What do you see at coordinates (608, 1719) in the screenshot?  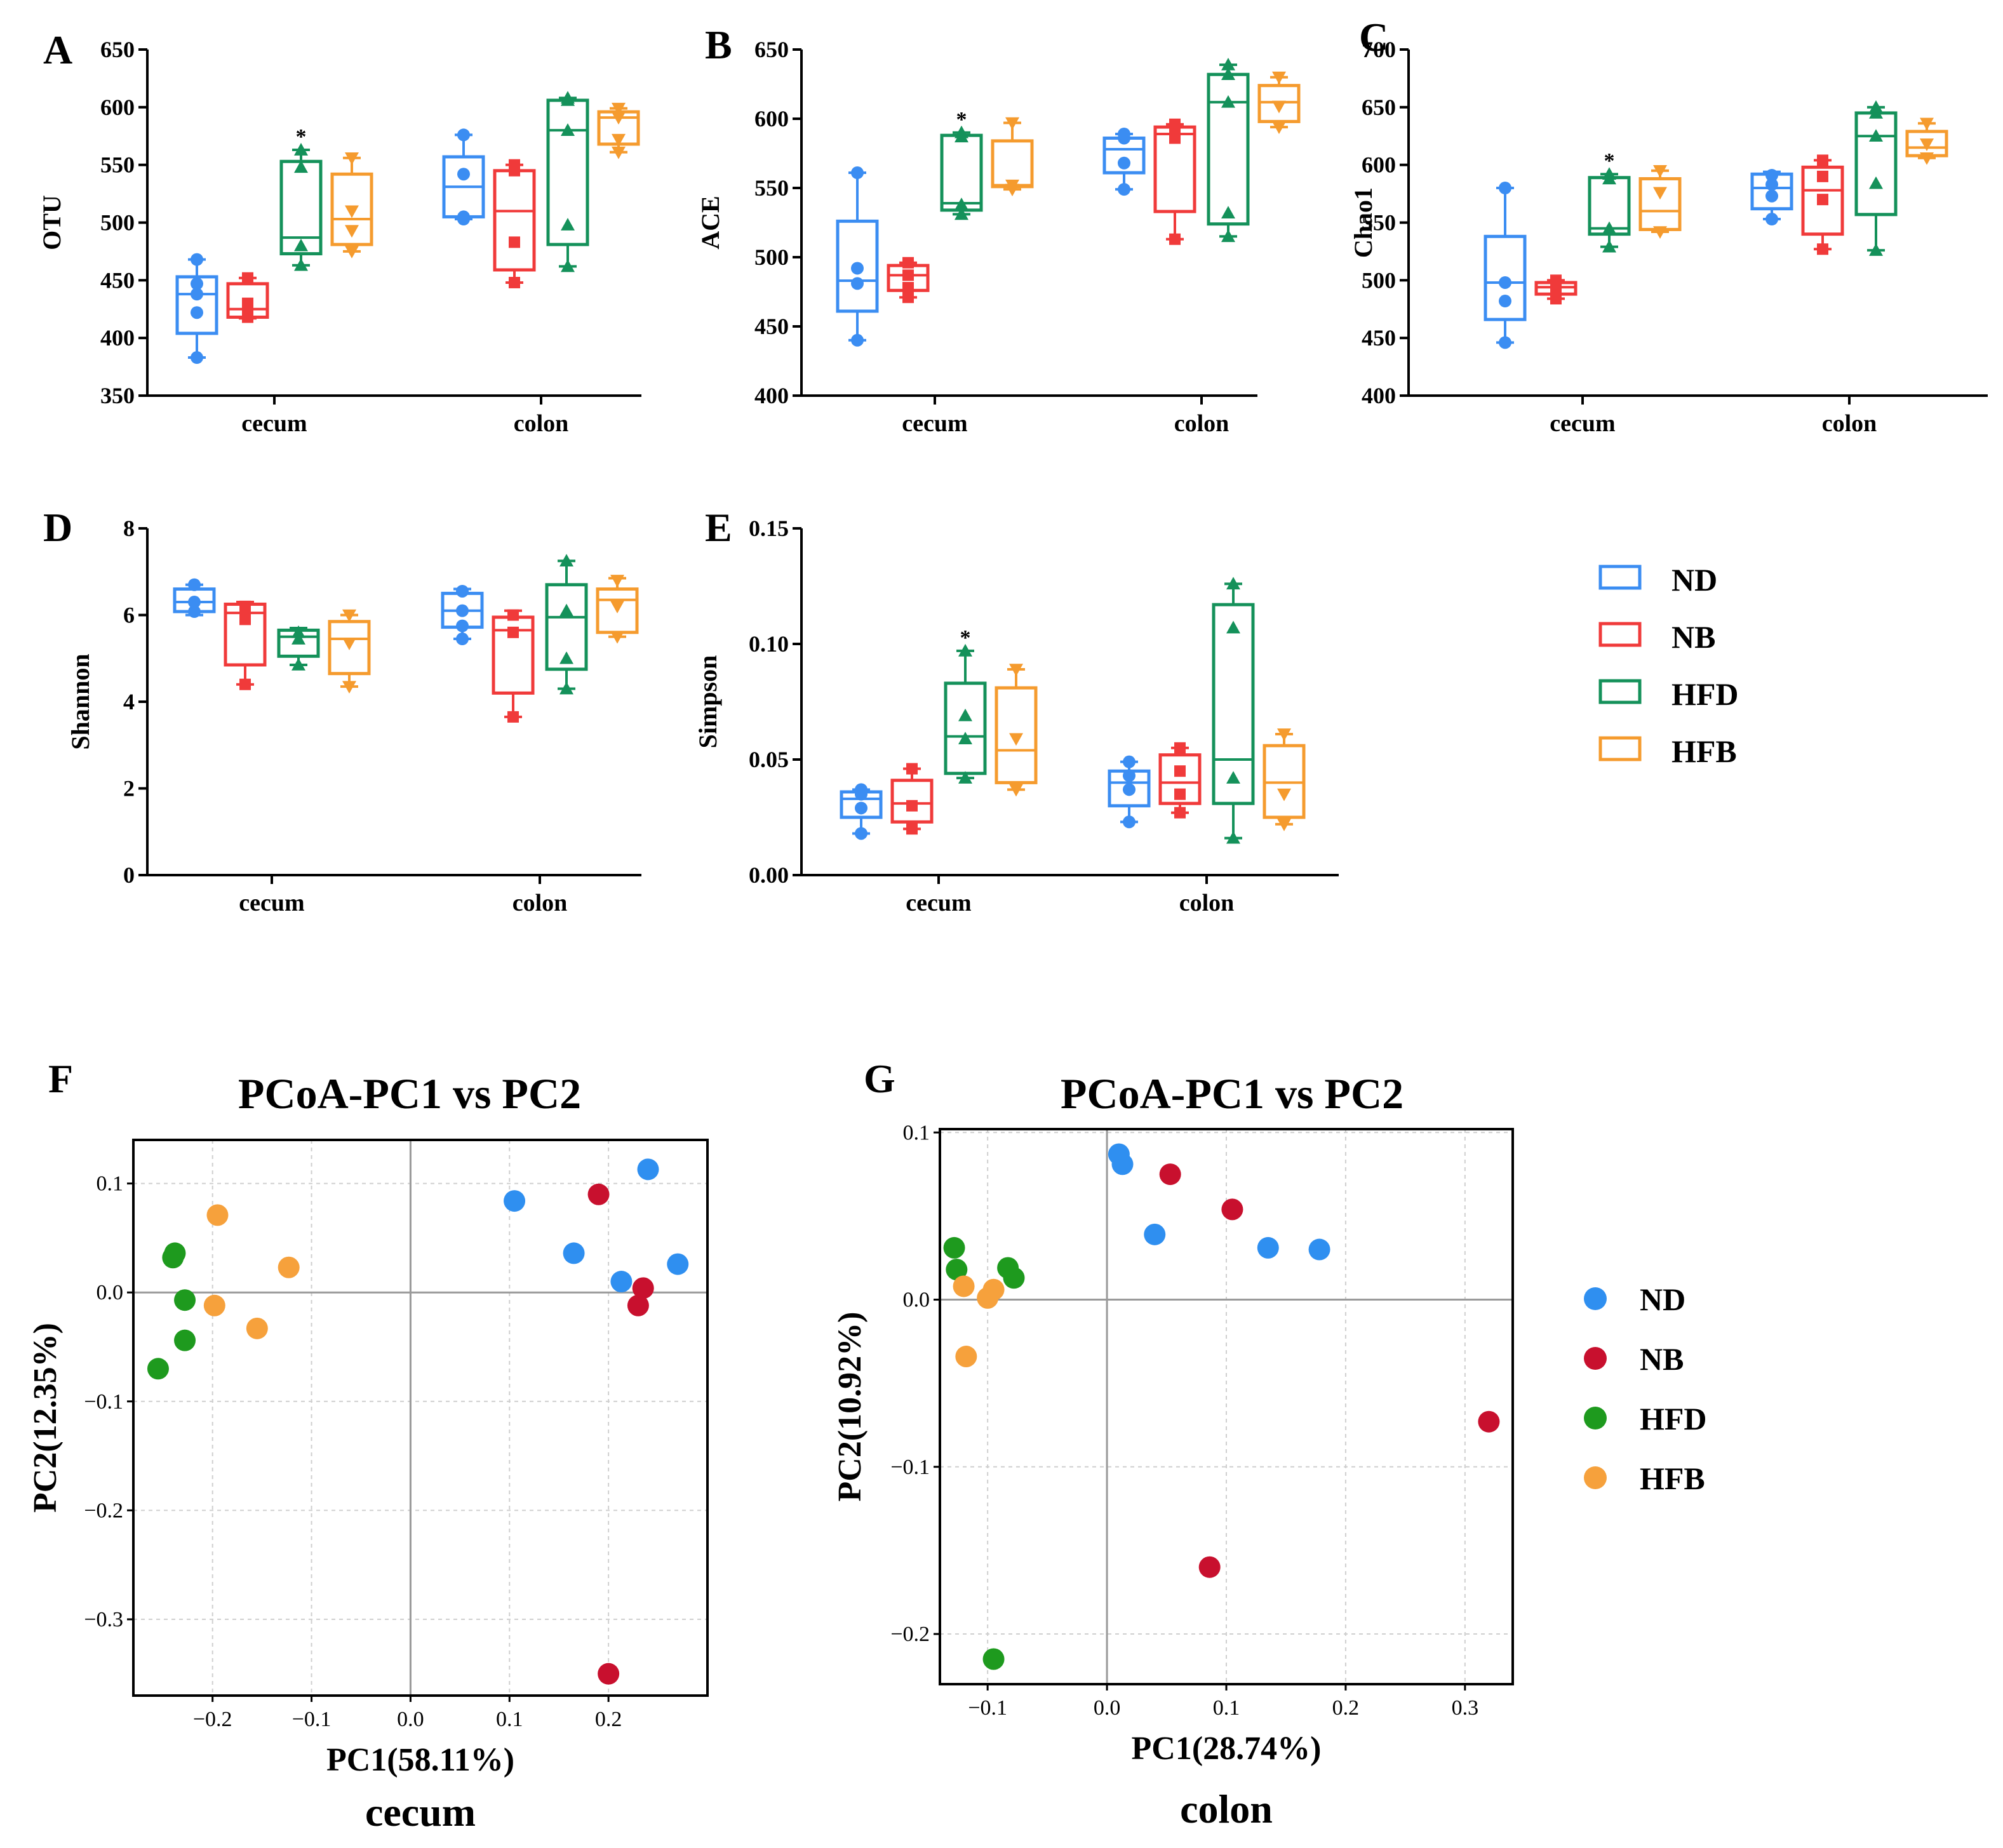 I see `x-tick-label: 0.2` at bounding box center [608, 1719].